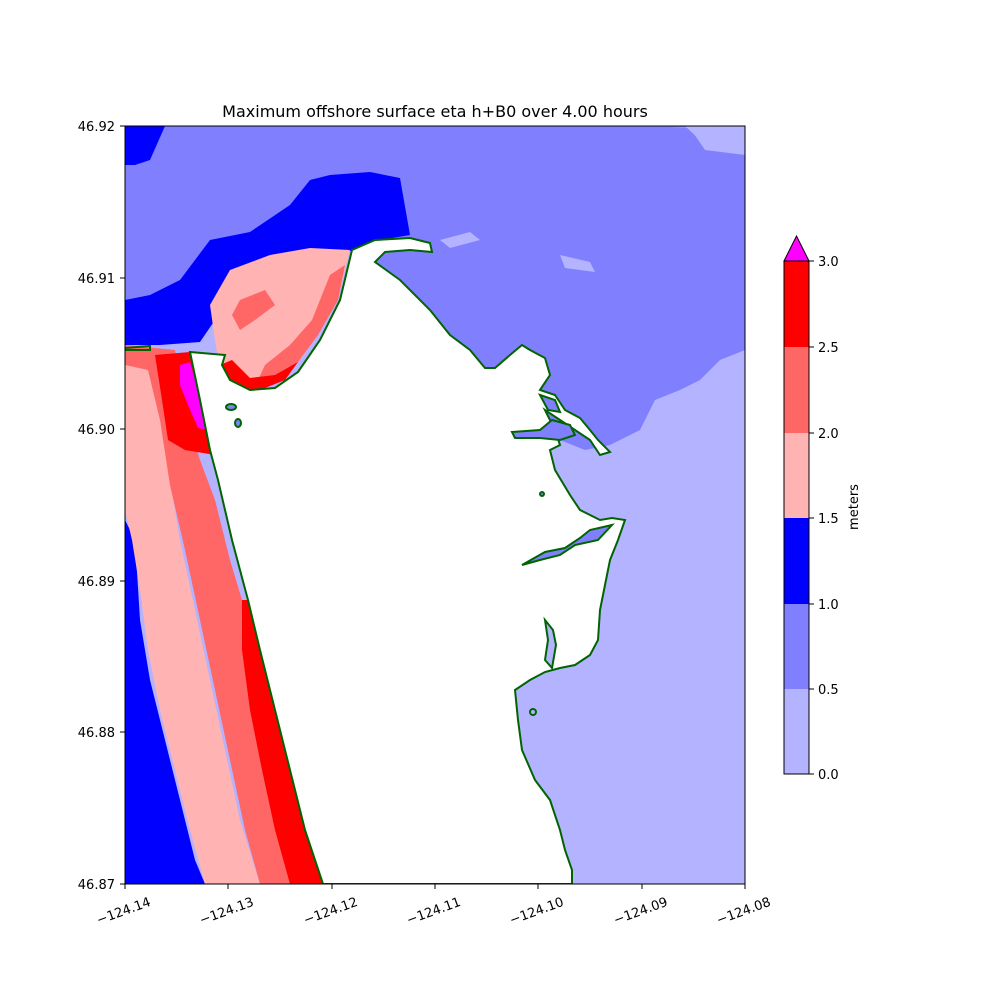 The height and width of the screenshot is (1000, 1000). I want to click on colorbar-tick-label: 0.0, so click(828, 775).